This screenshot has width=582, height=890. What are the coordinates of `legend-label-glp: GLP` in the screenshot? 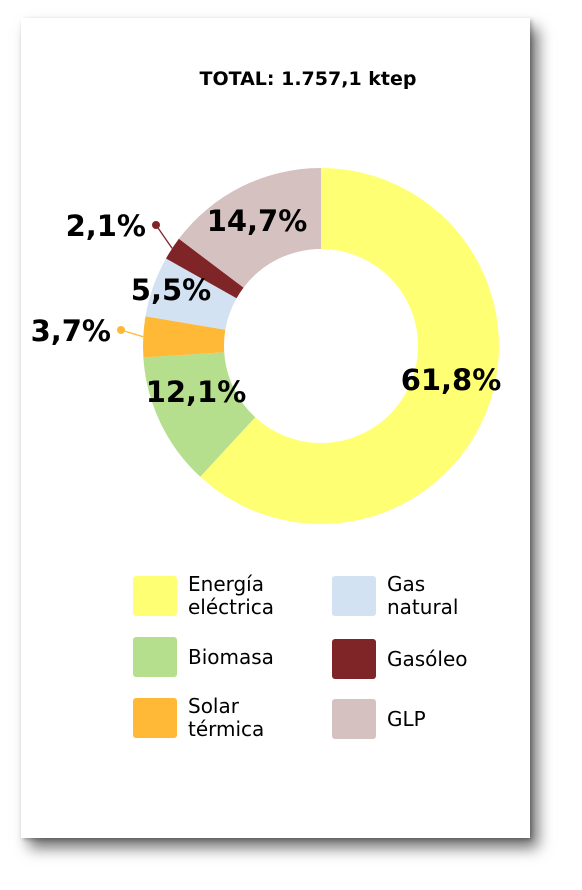 It's located at (406, 718).